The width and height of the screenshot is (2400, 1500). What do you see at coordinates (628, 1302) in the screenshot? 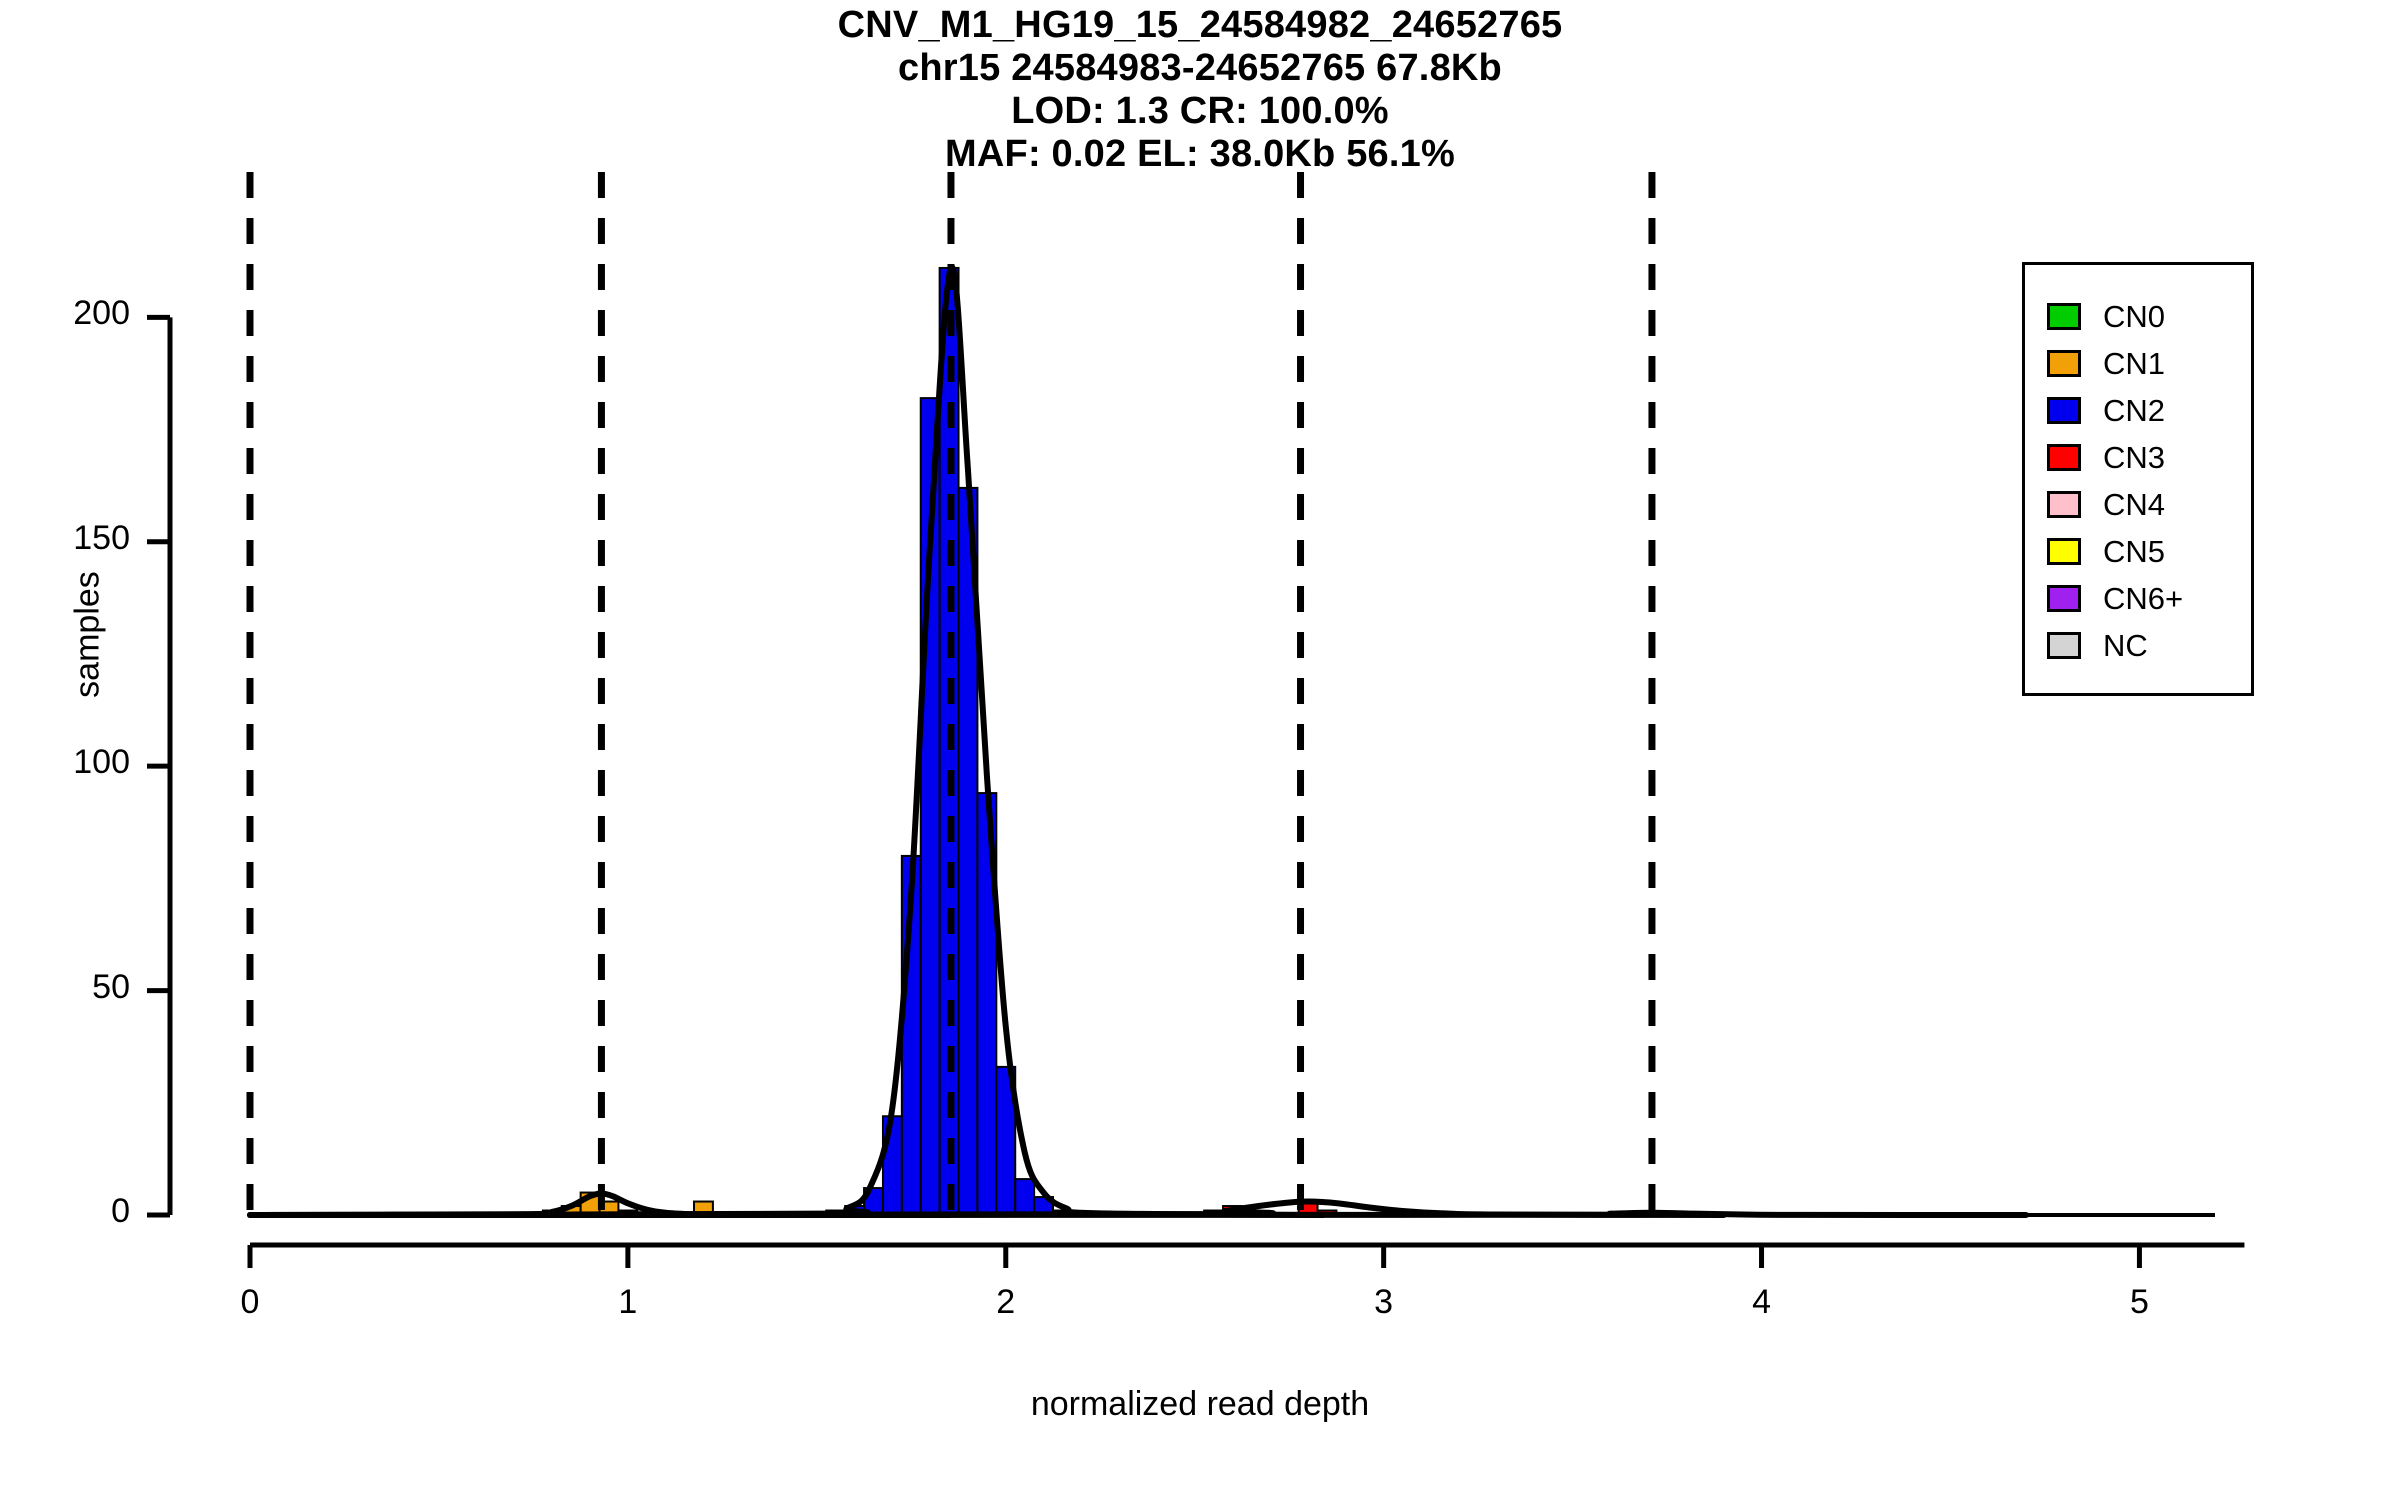
I see `x-tick-label: 1` at bounding box center [628, 1302].